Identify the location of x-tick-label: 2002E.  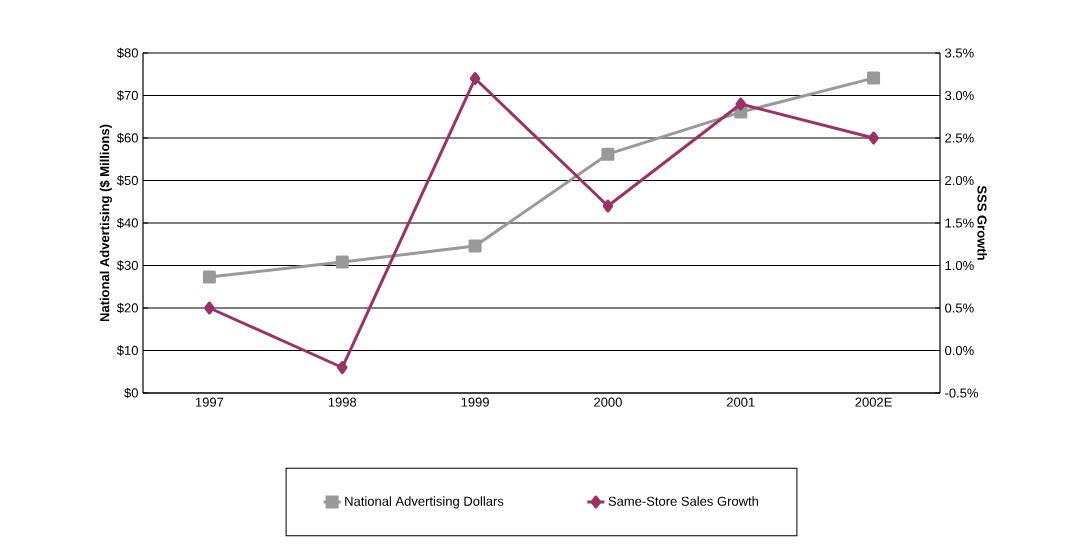
(873, 402).